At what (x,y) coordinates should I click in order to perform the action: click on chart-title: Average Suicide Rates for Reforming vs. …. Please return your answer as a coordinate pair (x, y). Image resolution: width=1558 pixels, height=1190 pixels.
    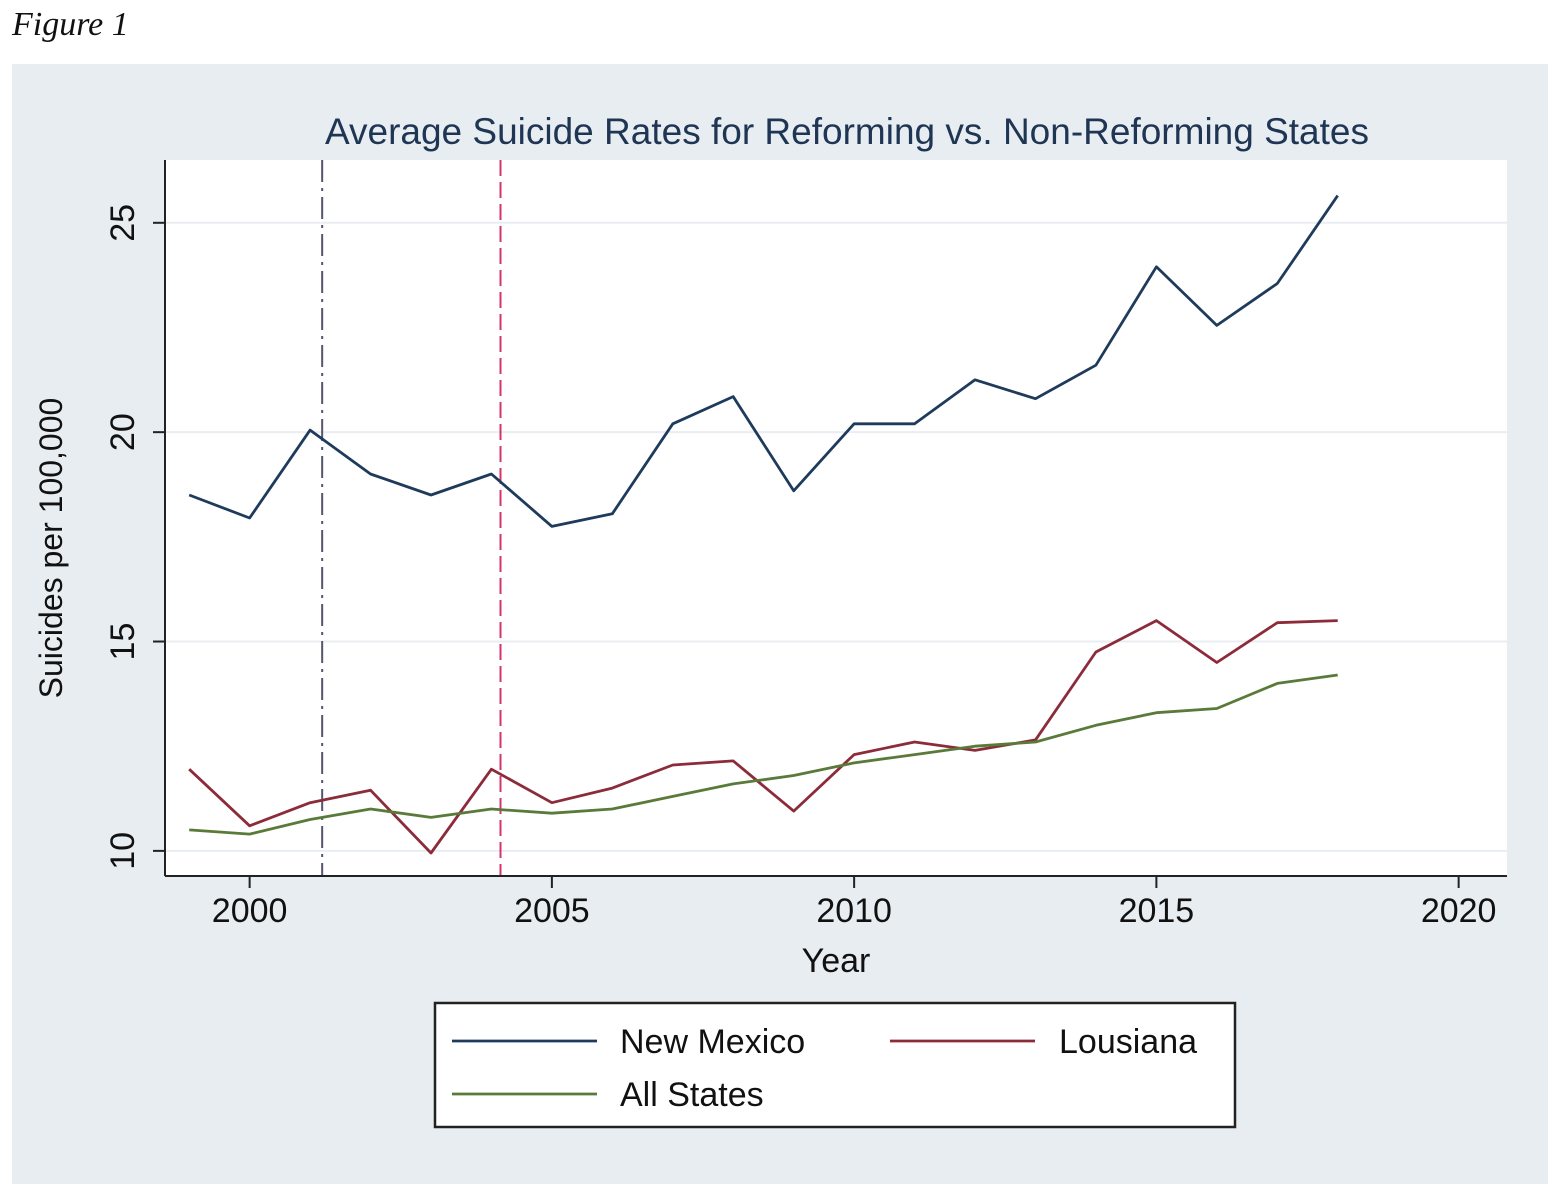
    Looking at the image, I should click on (847, 131).